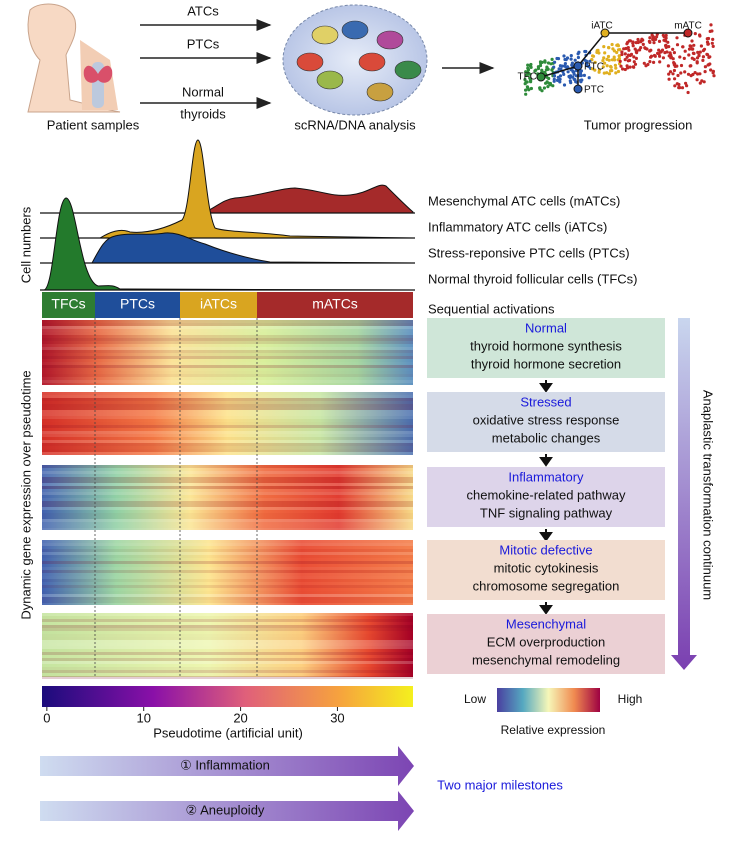 The image size is (734, 844). I want to click on trajectory-node, so click(578, 66).